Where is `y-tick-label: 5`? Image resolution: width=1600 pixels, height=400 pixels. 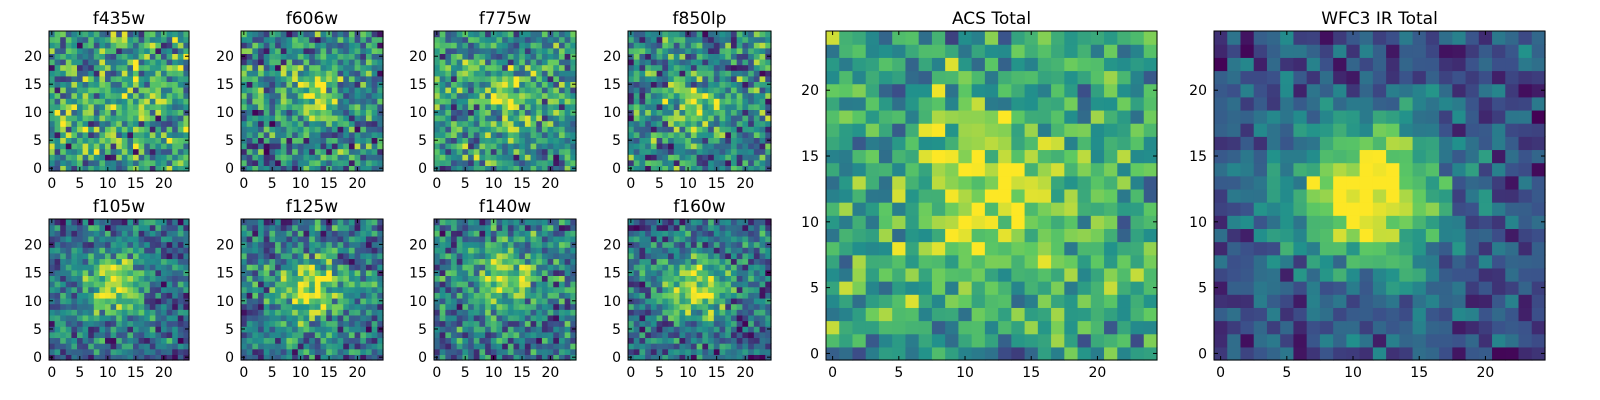
y-tick-label: 5 is located at coordinates (616, 141).